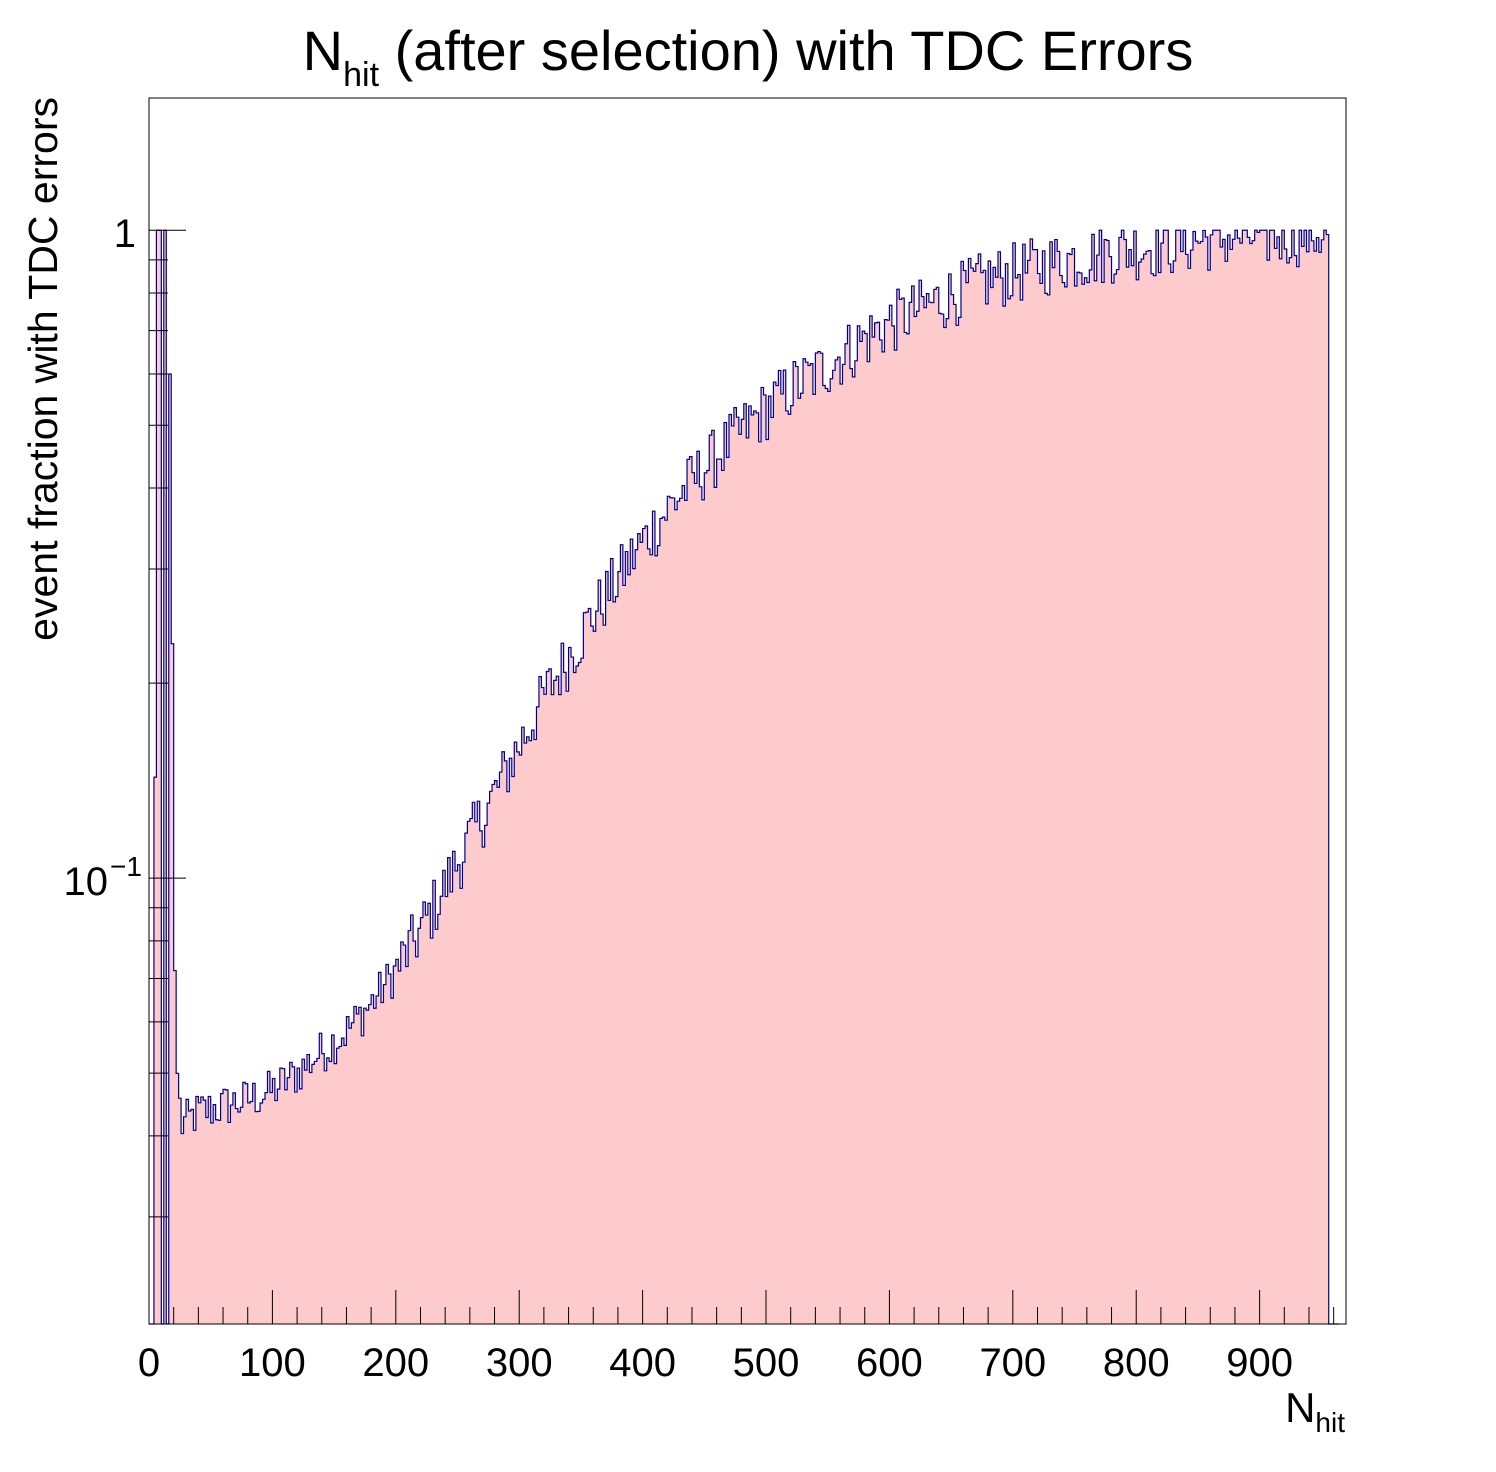 This screenshot has width=1496, height=1472. Describe the element at coordinates (889, 1363) in the screenshot. I see `x-tick-label: 600` at that location.